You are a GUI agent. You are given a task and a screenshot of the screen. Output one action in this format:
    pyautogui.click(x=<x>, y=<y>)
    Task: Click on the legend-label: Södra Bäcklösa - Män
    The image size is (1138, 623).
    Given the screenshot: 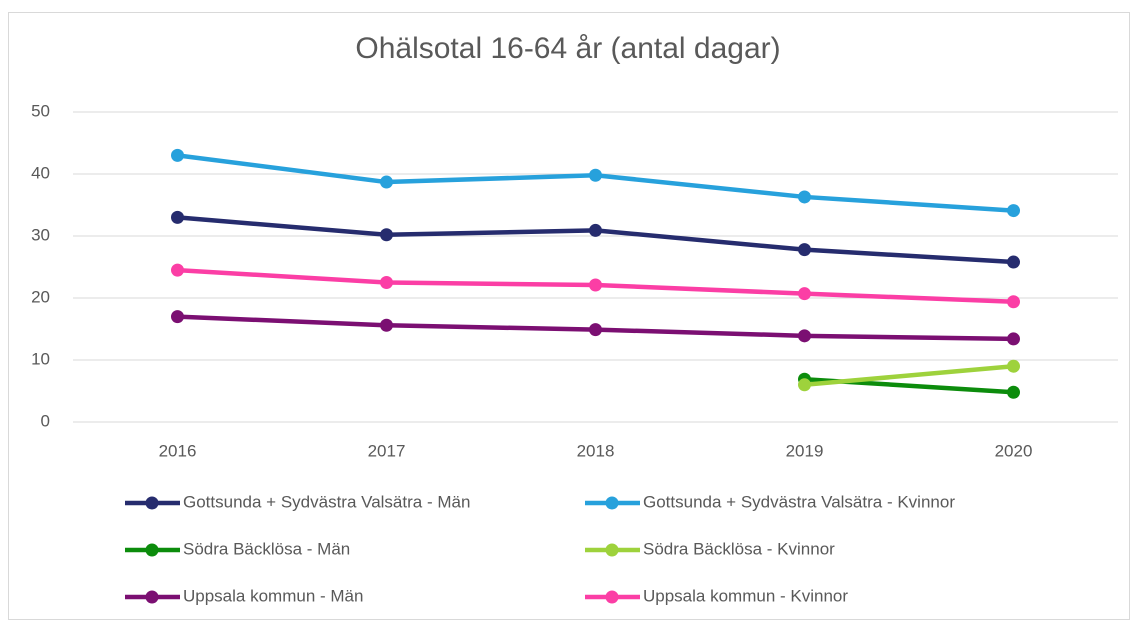 What is the action you would take?
    pyautogui.click(x=266, y=548)
    